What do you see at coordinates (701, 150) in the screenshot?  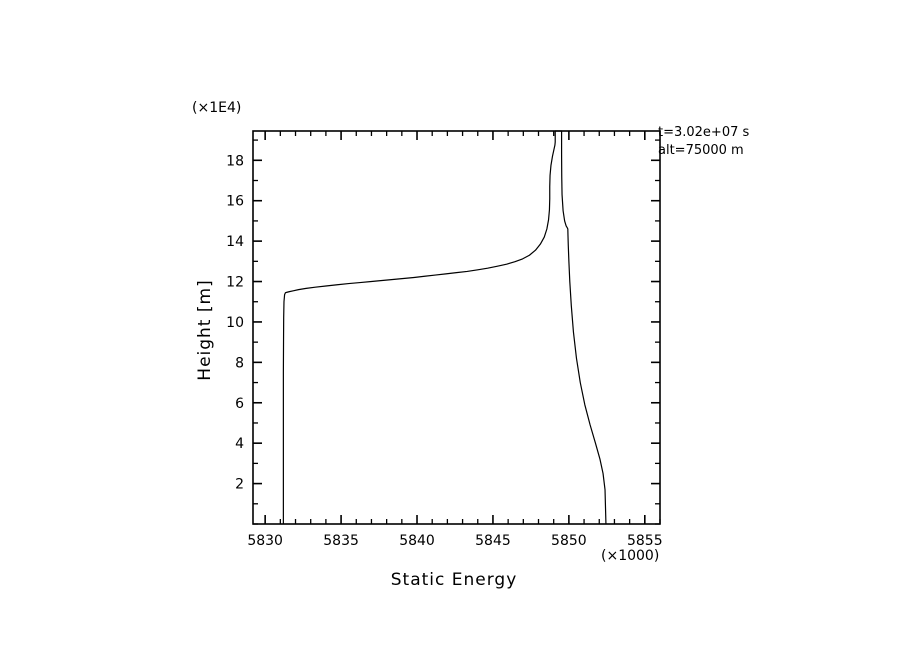 I see `altitude-annotation: alt=75000 m` at bounding box center [701, 150].